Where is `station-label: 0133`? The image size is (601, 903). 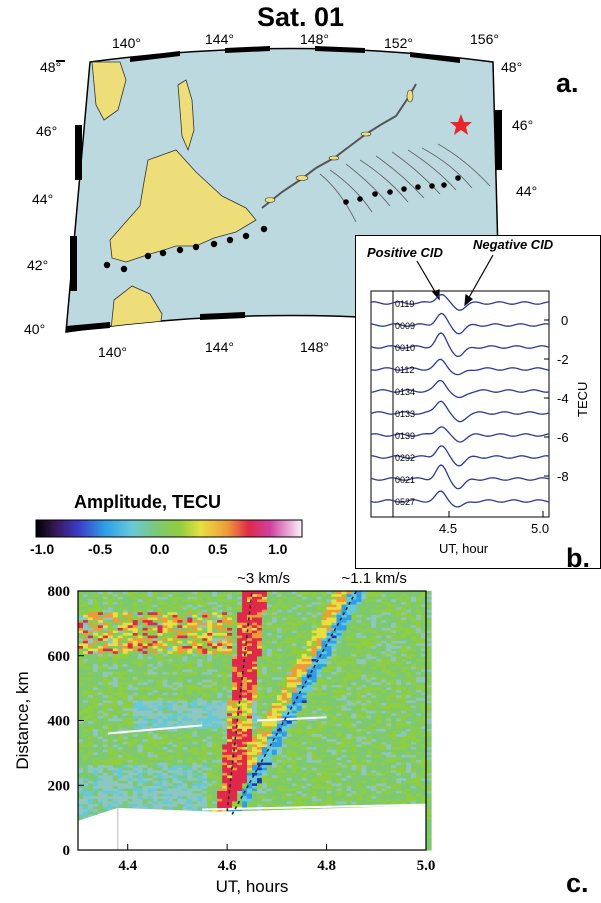 station-label: 0133 is located at coordinates (405, 414).